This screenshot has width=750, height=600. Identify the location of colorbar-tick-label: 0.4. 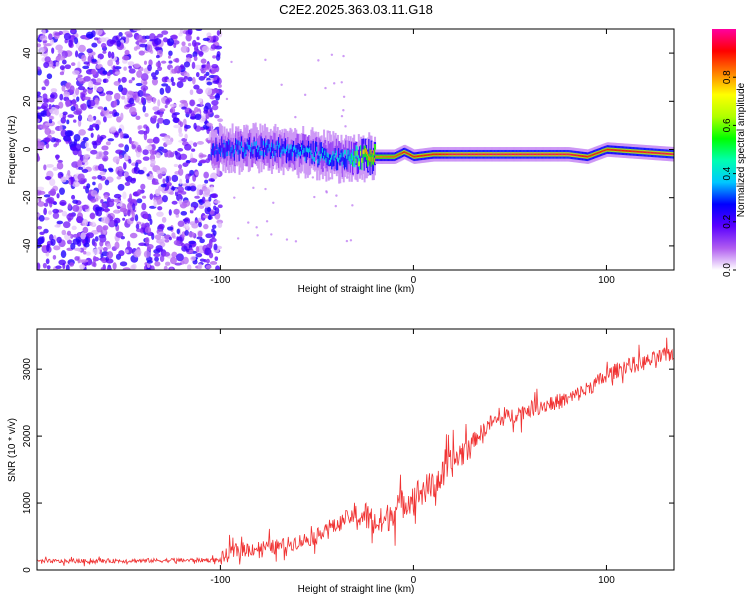
(727, 173).